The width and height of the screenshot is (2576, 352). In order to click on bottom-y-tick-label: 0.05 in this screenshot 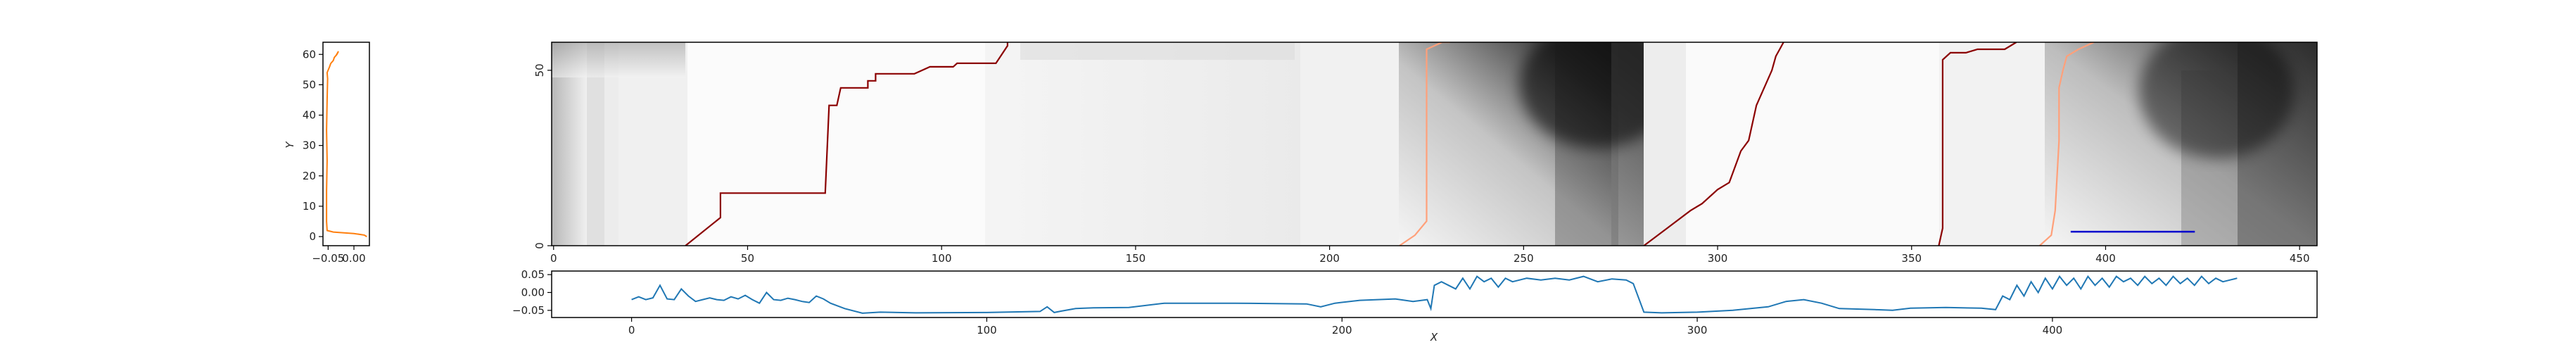, I will do `click(533, 274)`.